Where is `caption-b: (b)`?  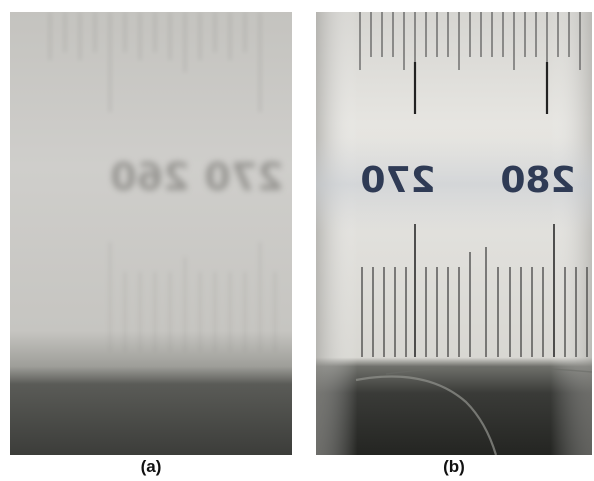 caption-b: (b) is located at coordinates (454, 466).